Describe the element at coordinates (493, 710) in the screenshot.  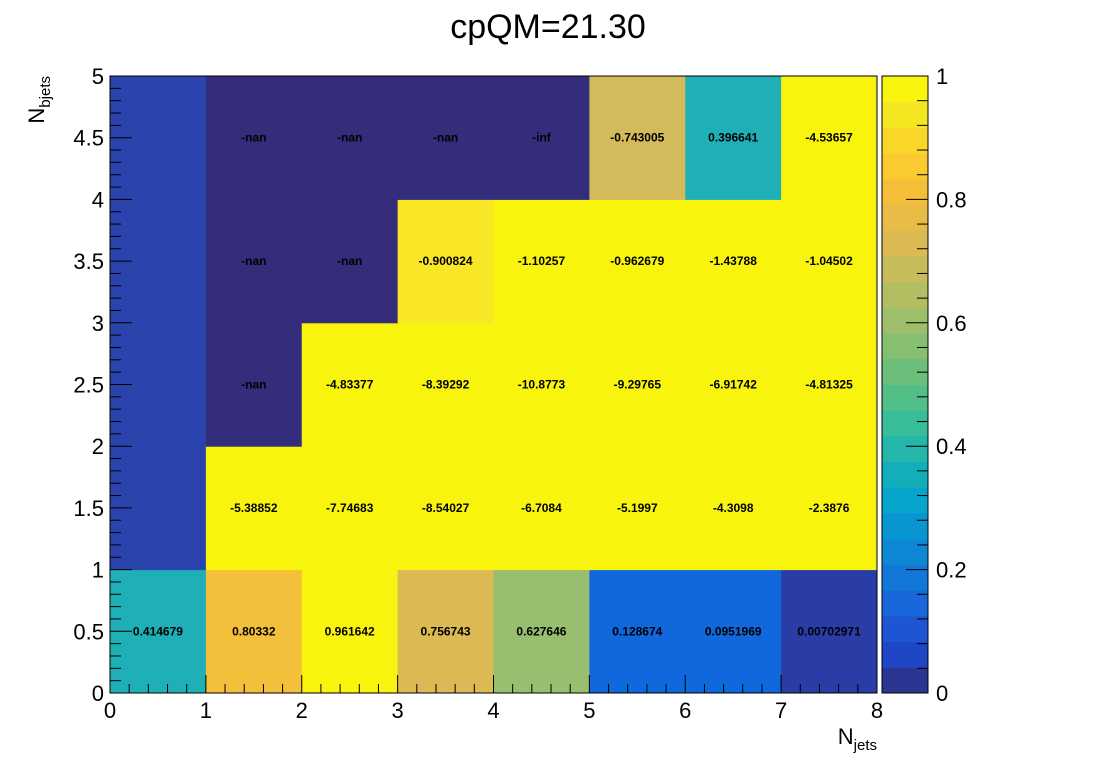
I see `x-tick-label: 4` at that location.